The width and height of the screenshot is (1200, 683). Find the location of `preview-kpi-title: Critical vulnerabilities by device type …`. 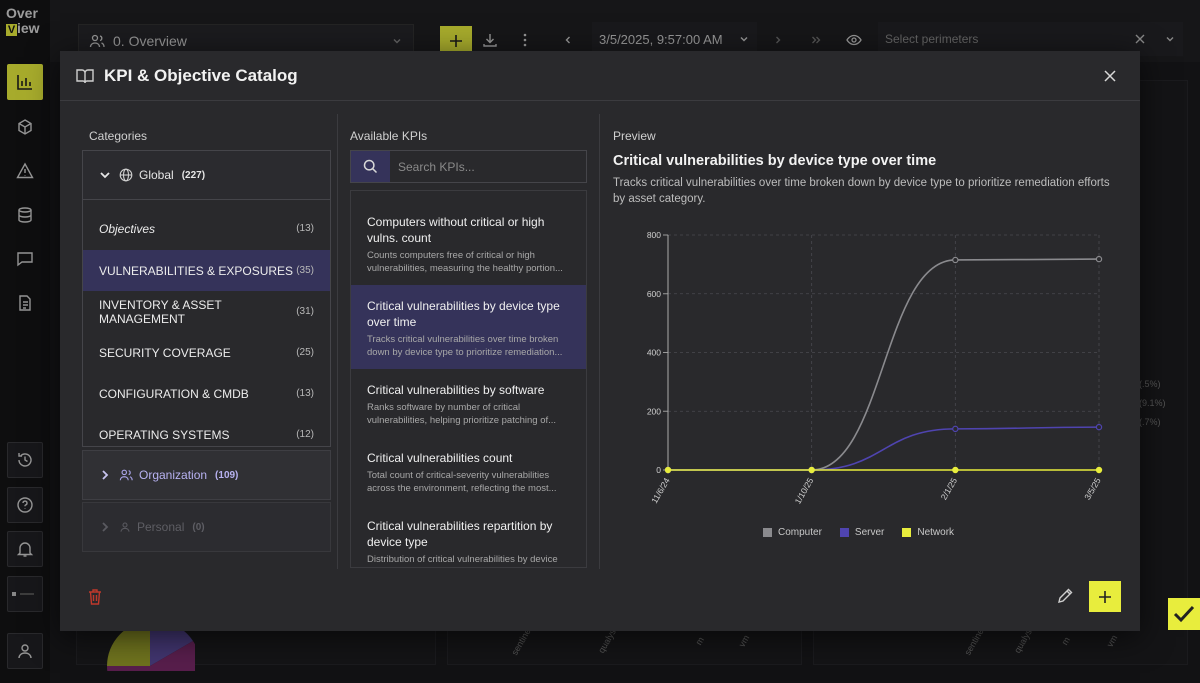

preview-kpi-title: Critical vulnerabilities by device type … is located at coordinates (775, 161).